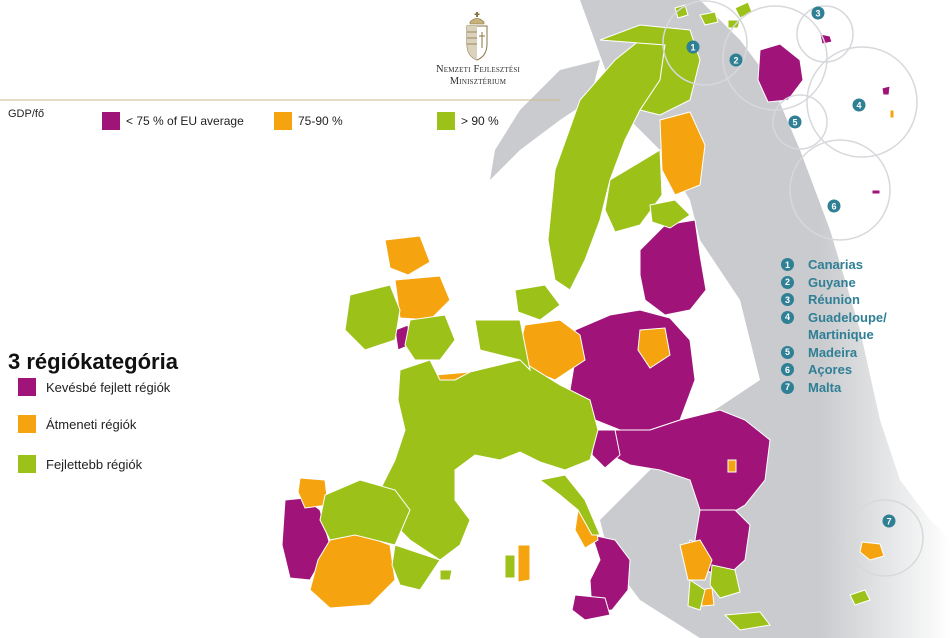 The width and height of the screenshot is (951, 638). I want to click on region-row-malta: 7 Malta, so click(834, 388).